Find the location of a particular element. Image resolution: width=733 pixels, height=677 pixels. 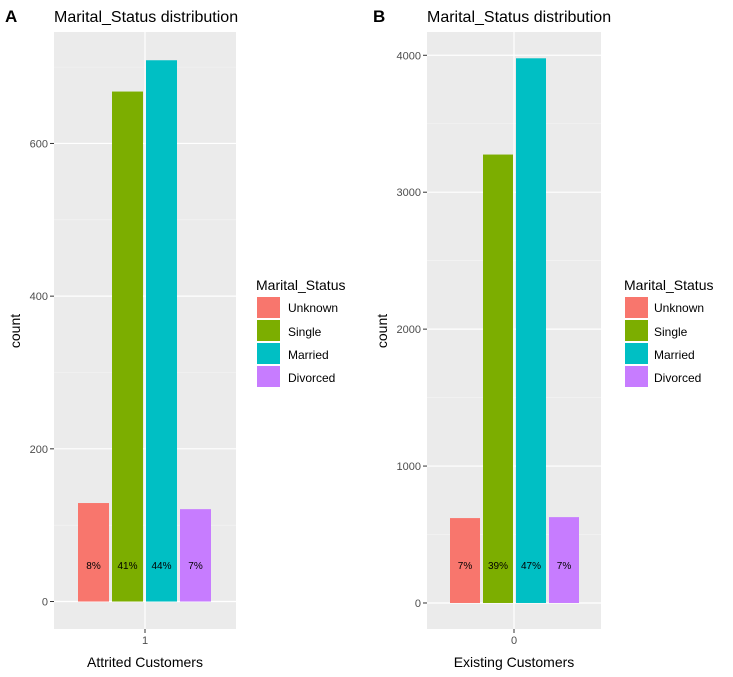

panel-b-tag: B is located at coordinates (379, 16).